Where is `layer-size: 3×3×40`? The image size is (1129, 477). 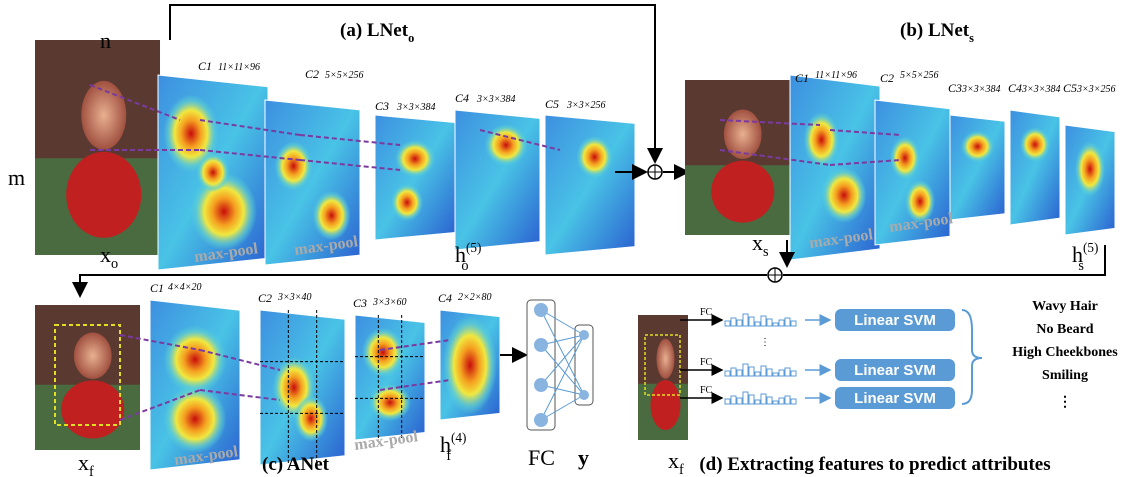 layer-size: 3×3×40 is located at coordinates (294, 297).